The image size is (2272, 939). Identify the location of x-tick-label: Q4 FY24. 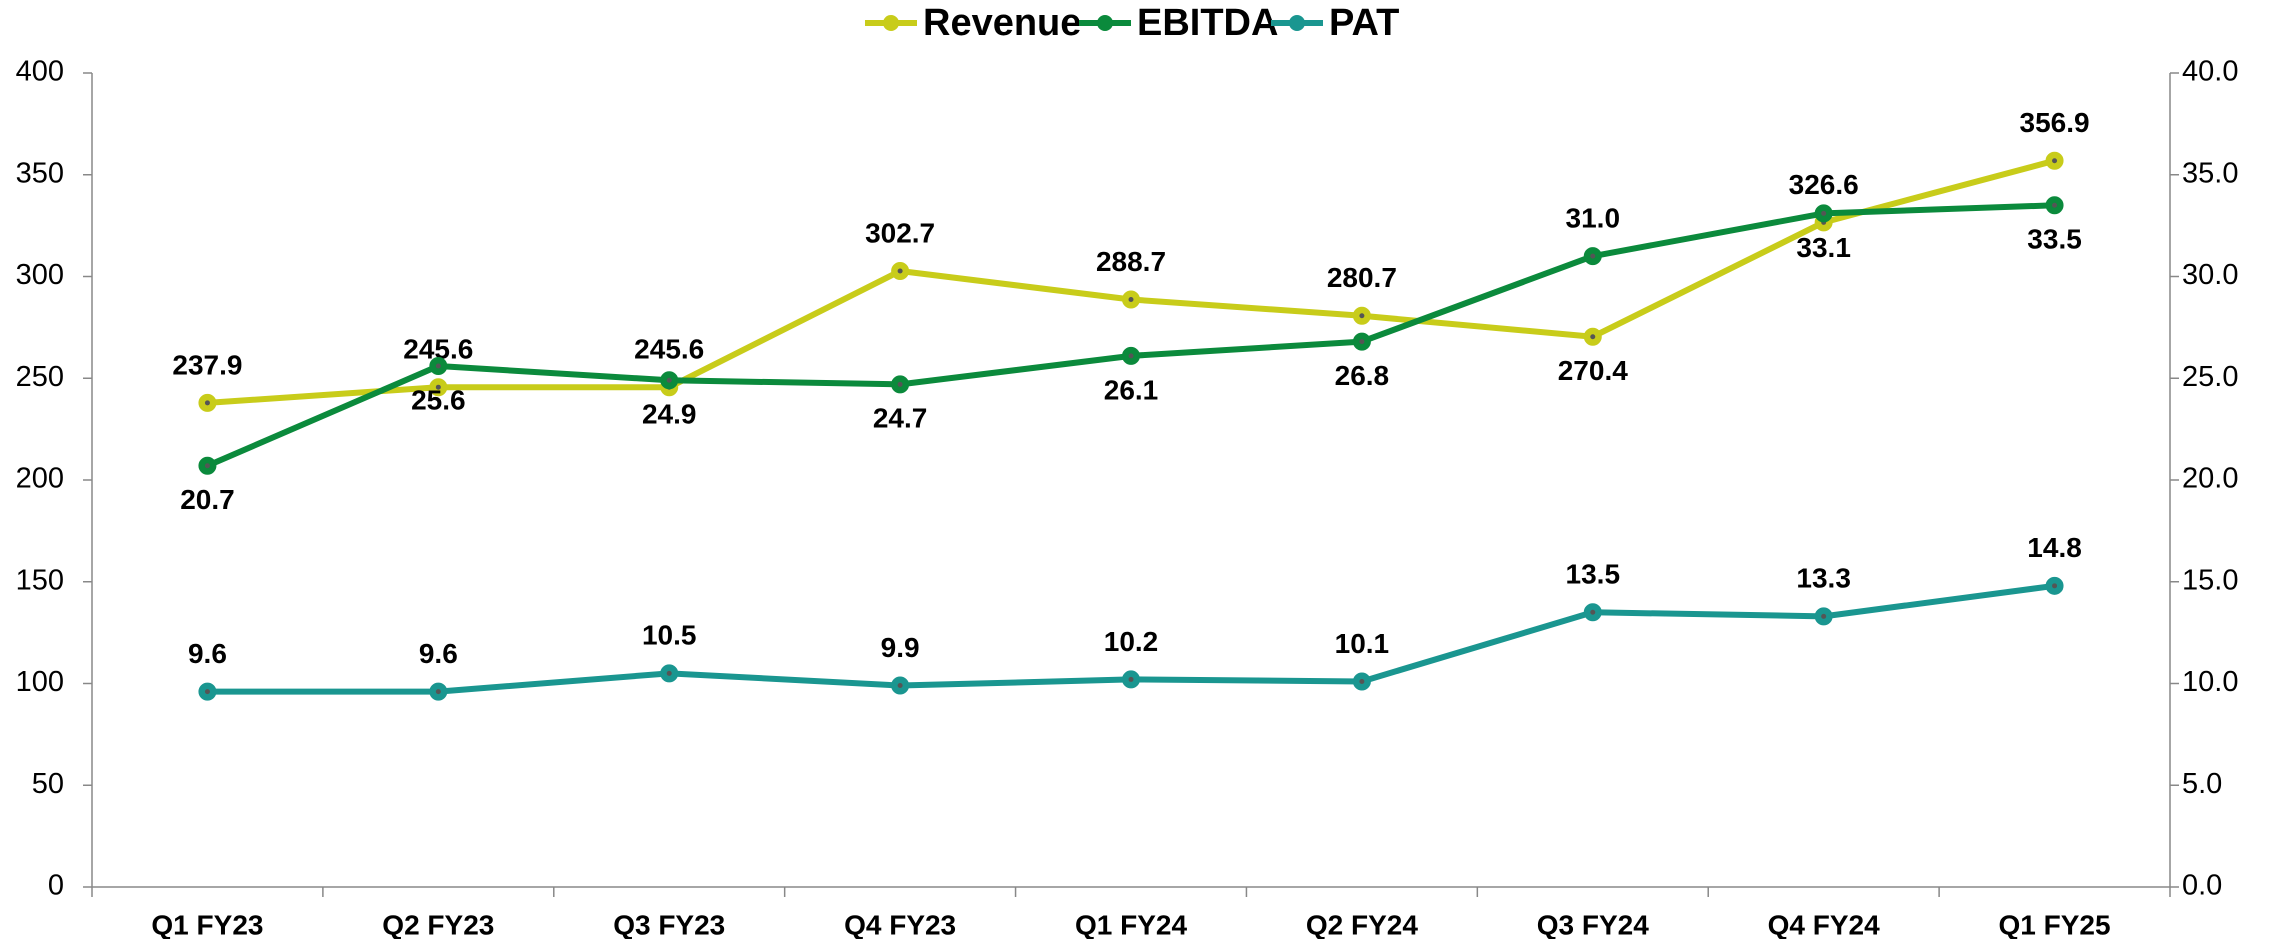
(1824, 924).